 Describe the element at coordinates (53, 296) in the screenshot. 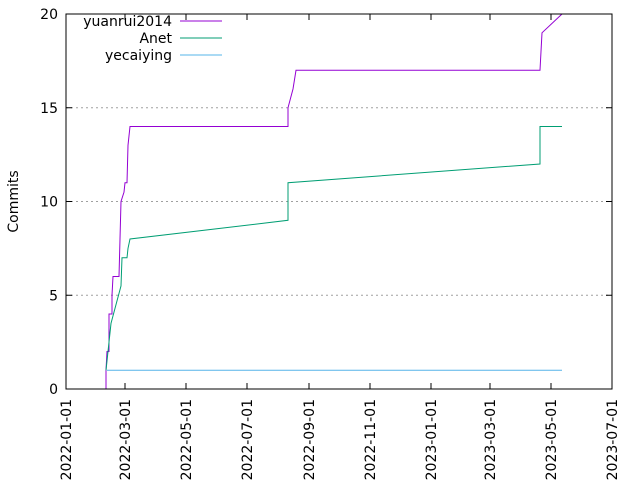

I see `y-tick-label: 5` at that location.